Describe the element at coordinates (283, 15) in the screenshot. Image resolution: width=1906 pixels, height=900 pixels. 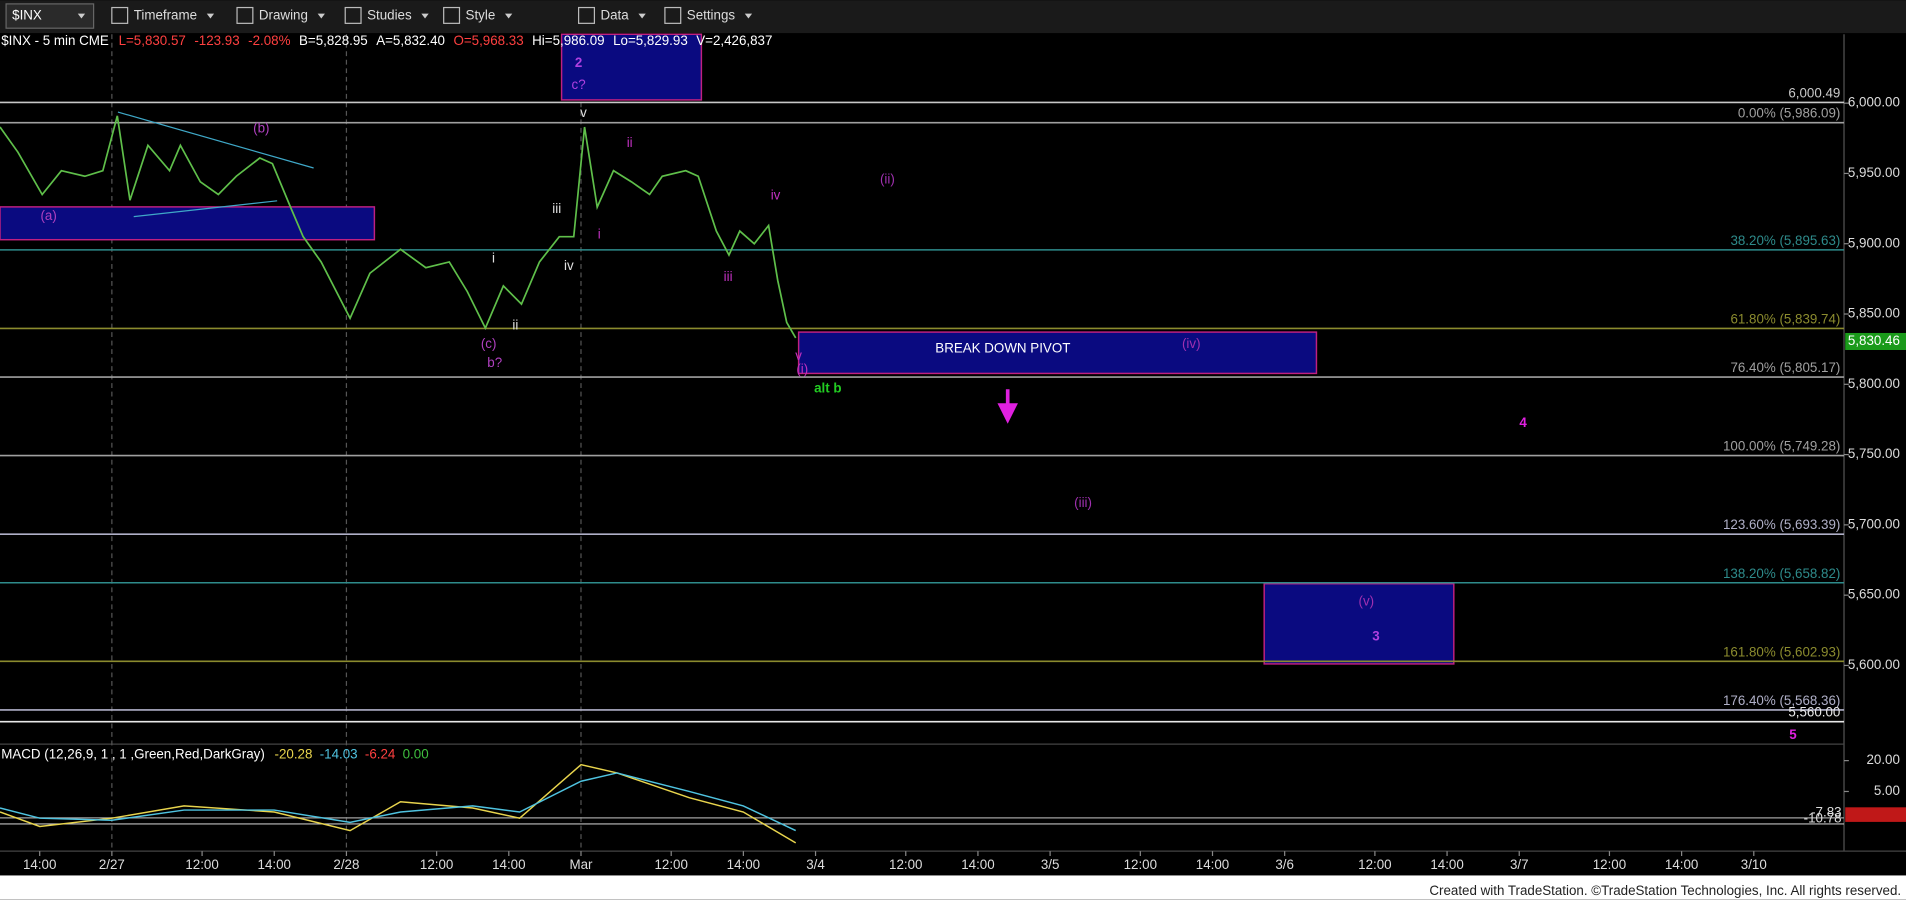
I see `toolbar-item: Drawing` at that location.